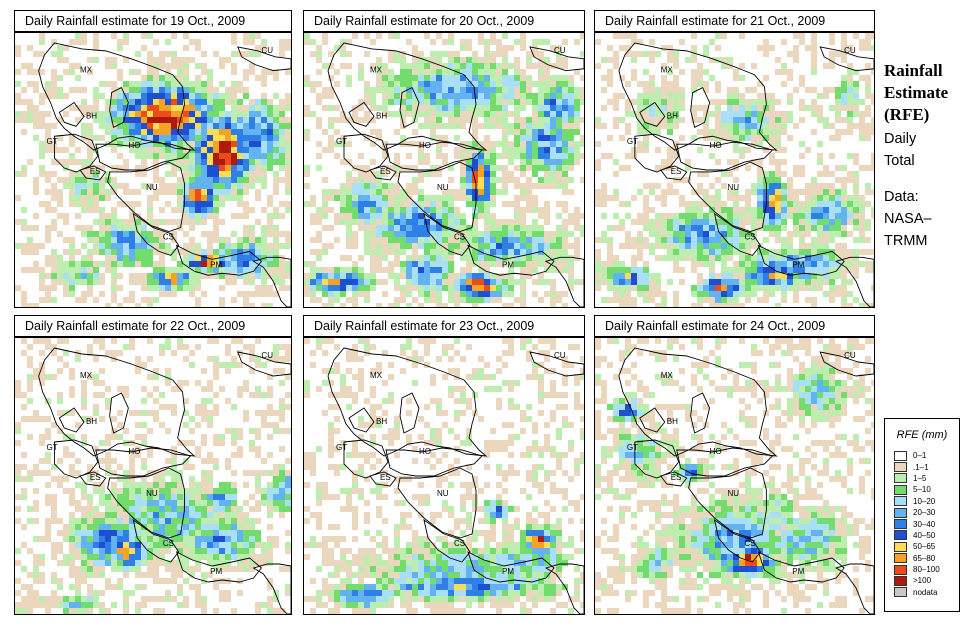 The height and width of the screenshot is (635, 970). What do you see at coordinates (459, 236) in the screenshot?
I see `country-label-cs: CS` at bounding box center [459, 236].